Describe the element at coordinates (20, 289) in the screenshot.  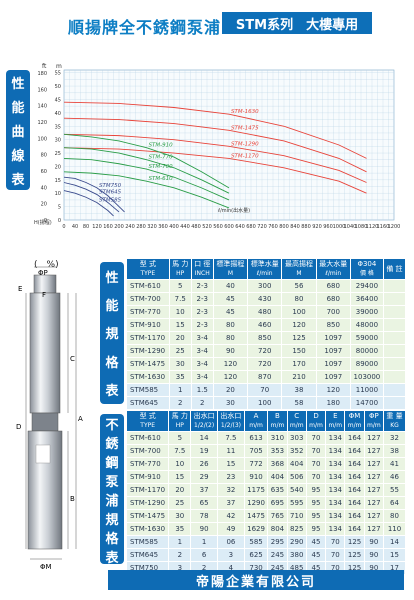
I see `dim-label-e: E` at that location.